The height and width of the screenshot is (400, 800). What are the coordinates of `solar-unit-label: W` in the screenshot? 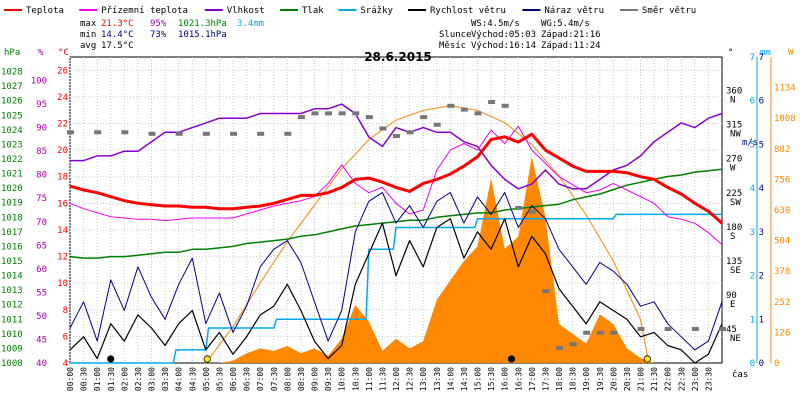 It's located at (791, 53).